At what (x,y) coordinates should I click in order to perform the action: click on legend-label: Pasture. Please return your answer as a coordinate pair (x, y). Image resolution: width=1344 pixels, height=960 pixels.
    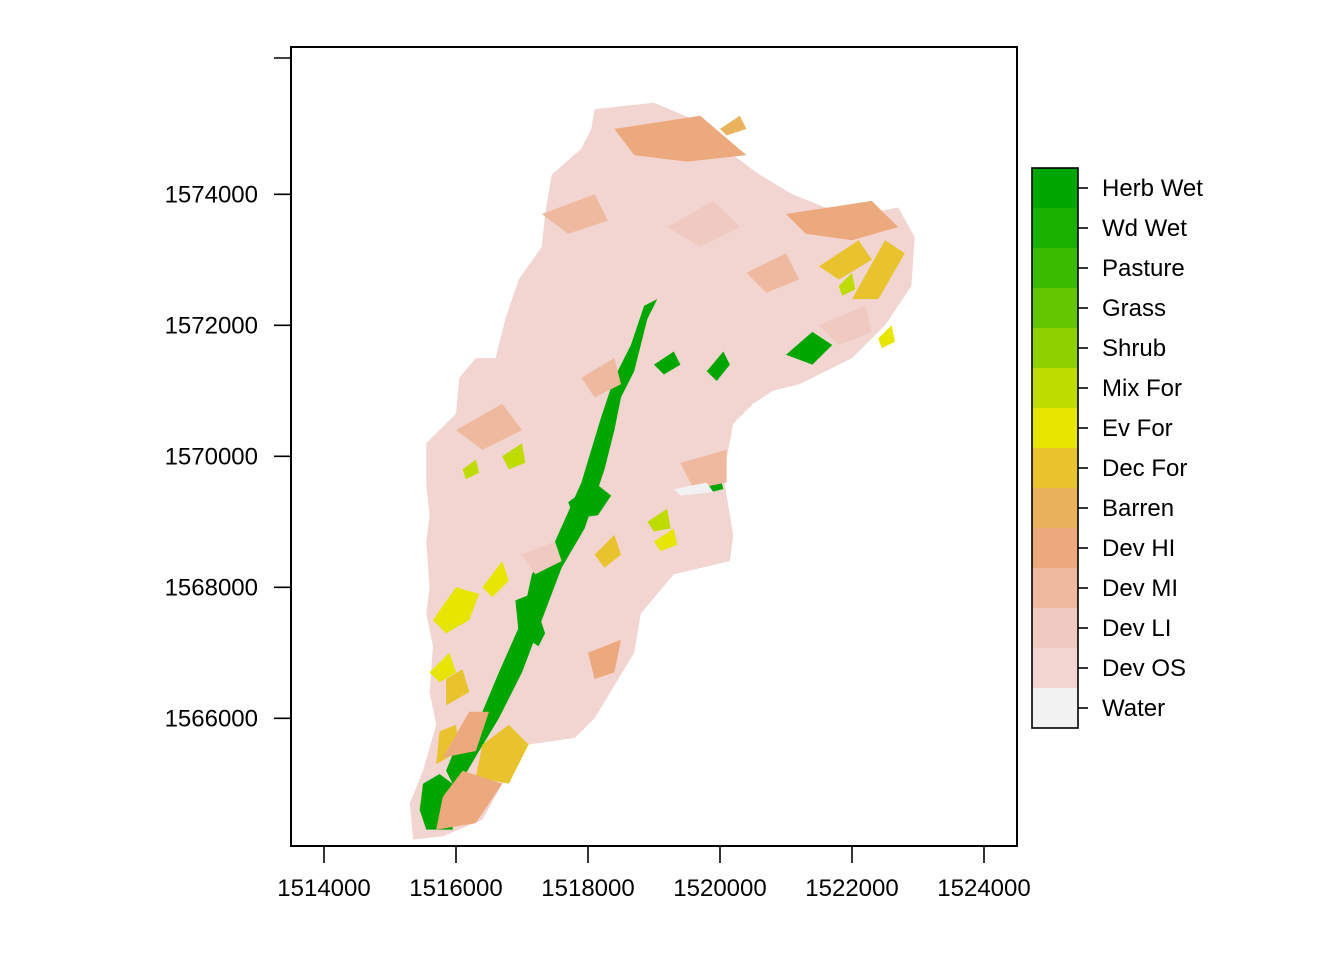
    Looking at the image, I should click on (1143, 268).